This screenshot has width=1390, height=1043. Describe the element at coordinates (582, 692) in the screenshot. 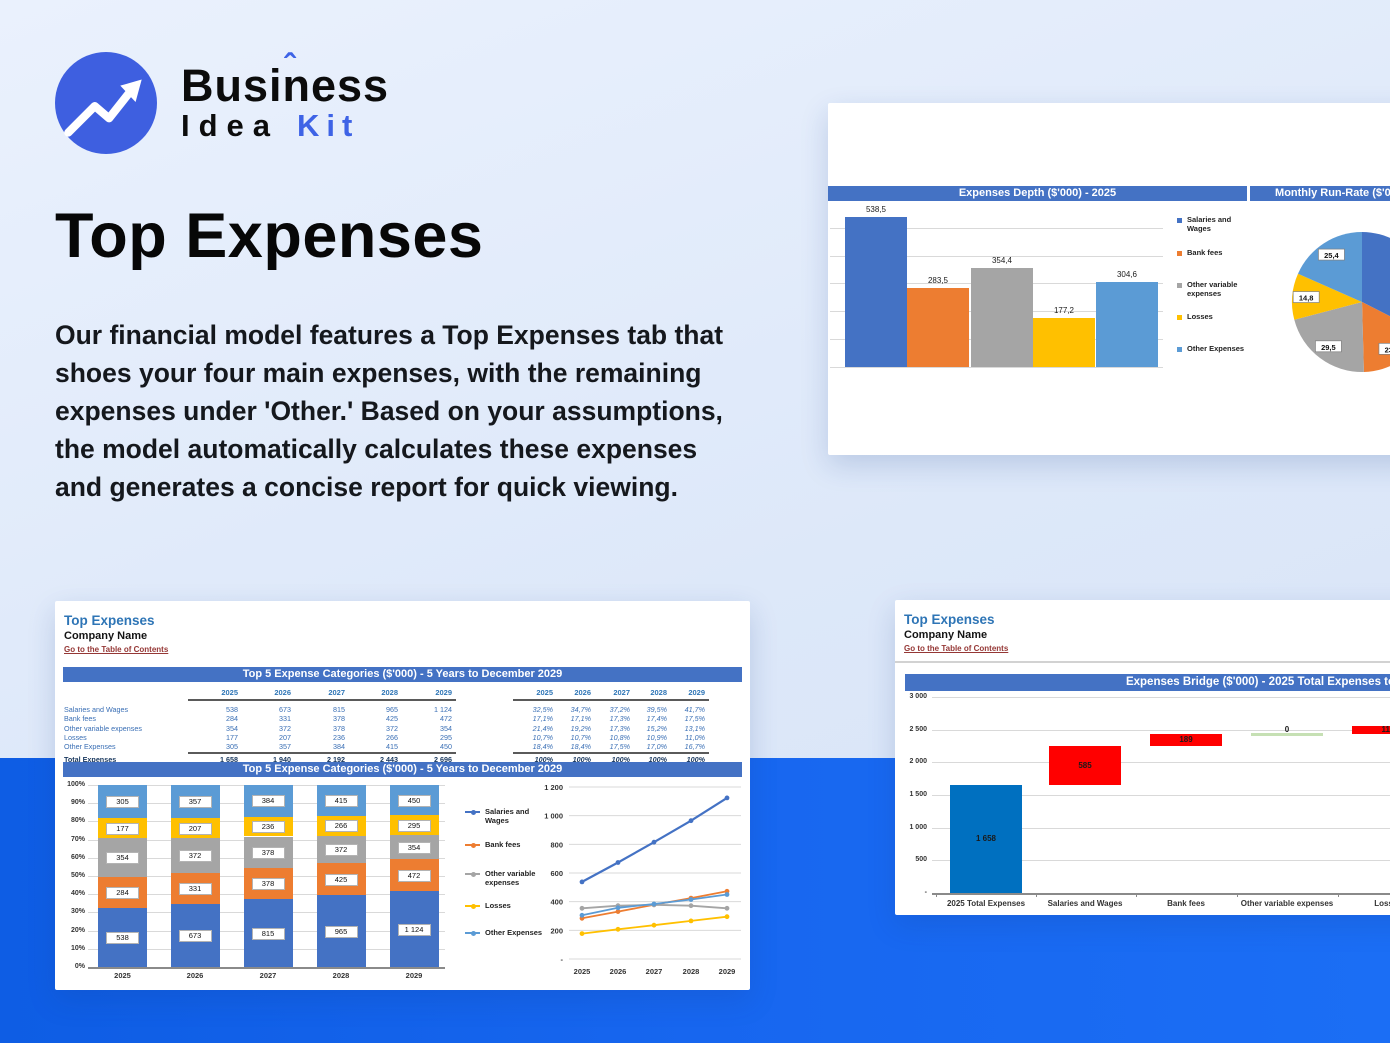

I see `year-header: 2026` at that location.